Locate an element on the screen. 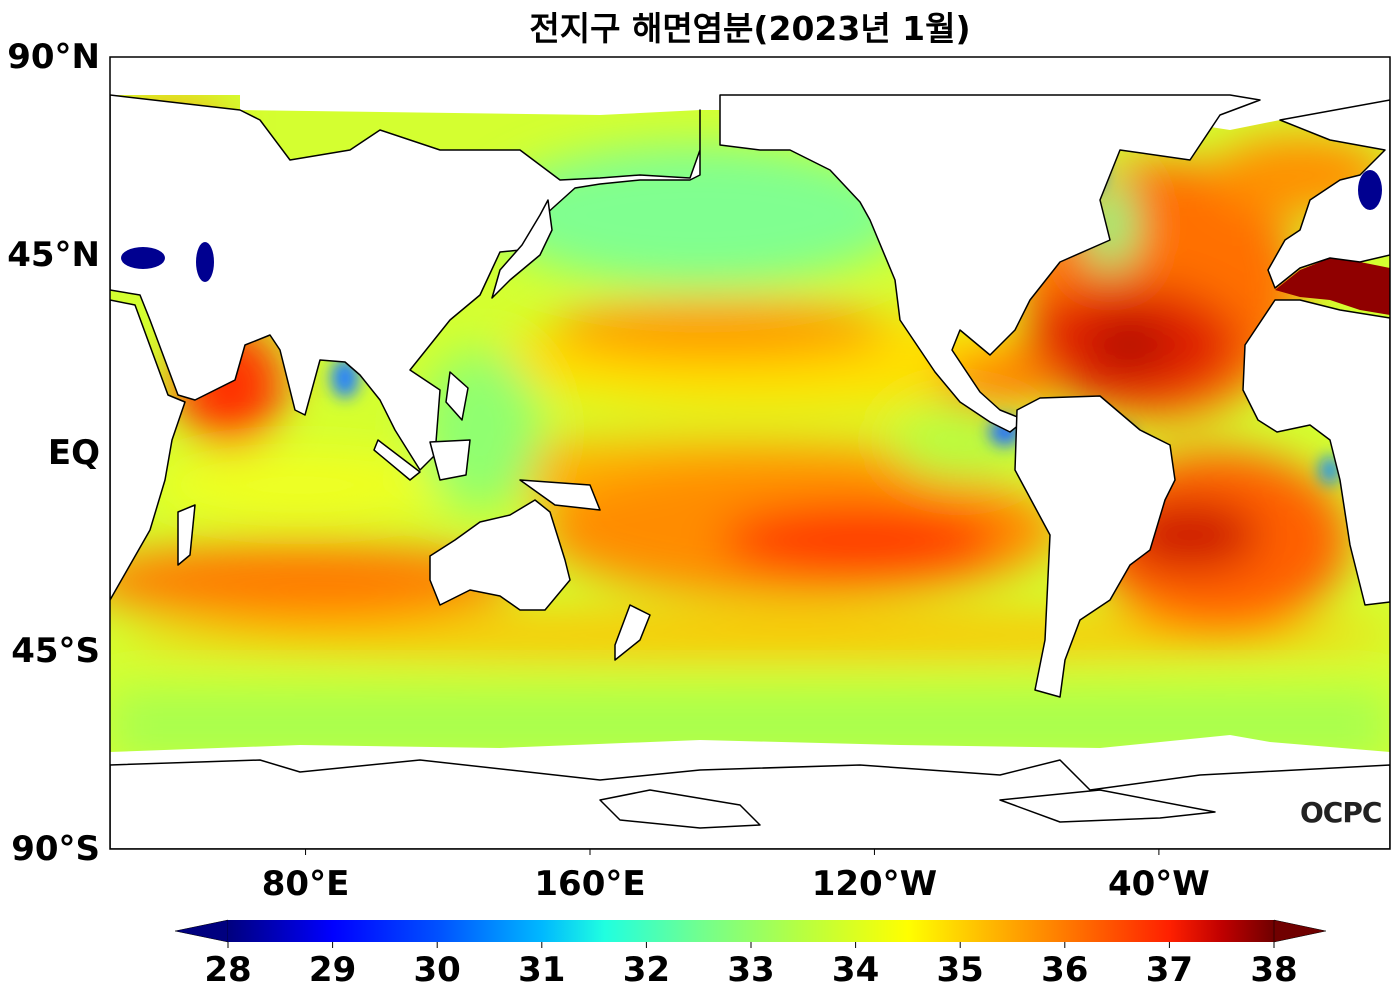 The width and height of the screenshot is (1400, 1003). arctic-no-data is located at coordinates (750, 76).